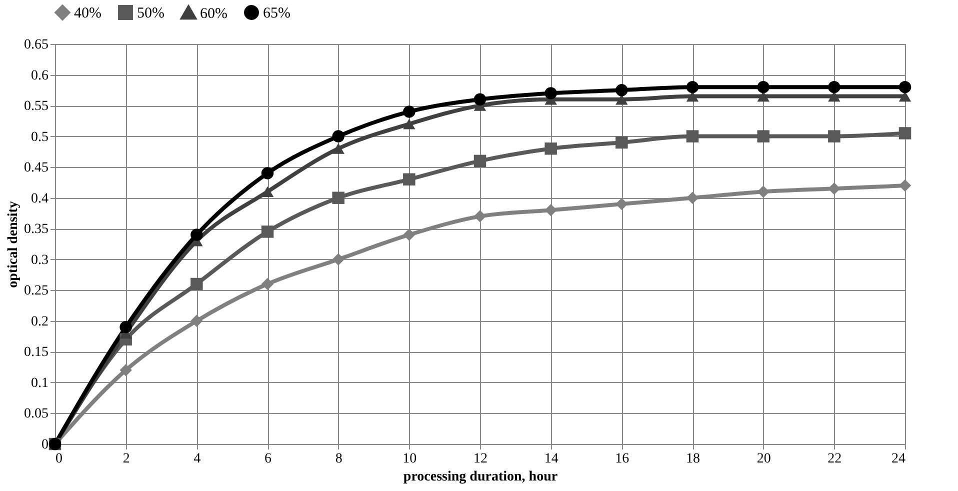 The width and height of the screenshot is (958, 491). I want to click on x-tick-label: 10, so click(409, 459).